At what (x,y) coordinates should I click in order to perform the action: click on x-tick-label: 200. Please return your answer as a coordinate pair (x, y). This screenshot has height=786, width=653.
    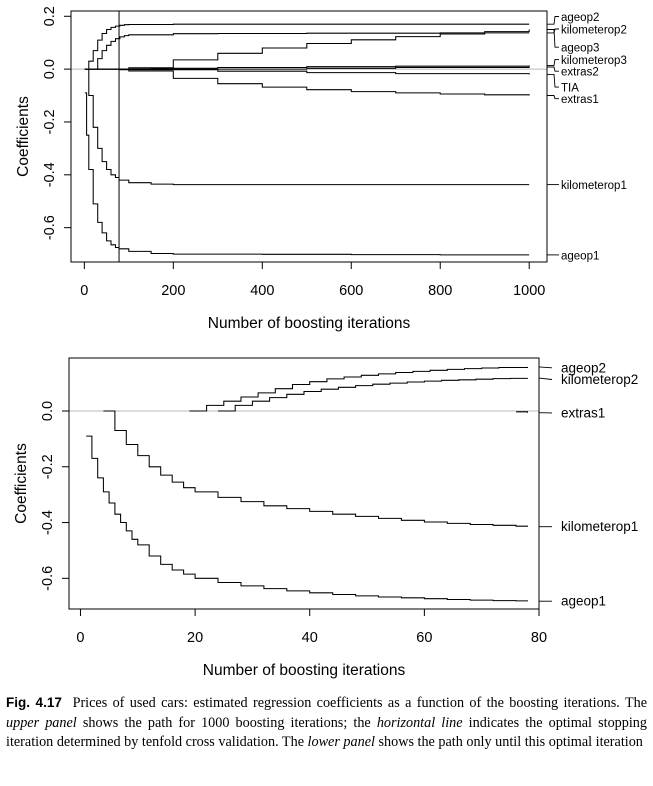
    Looking at the image, I should click on (173, 291).